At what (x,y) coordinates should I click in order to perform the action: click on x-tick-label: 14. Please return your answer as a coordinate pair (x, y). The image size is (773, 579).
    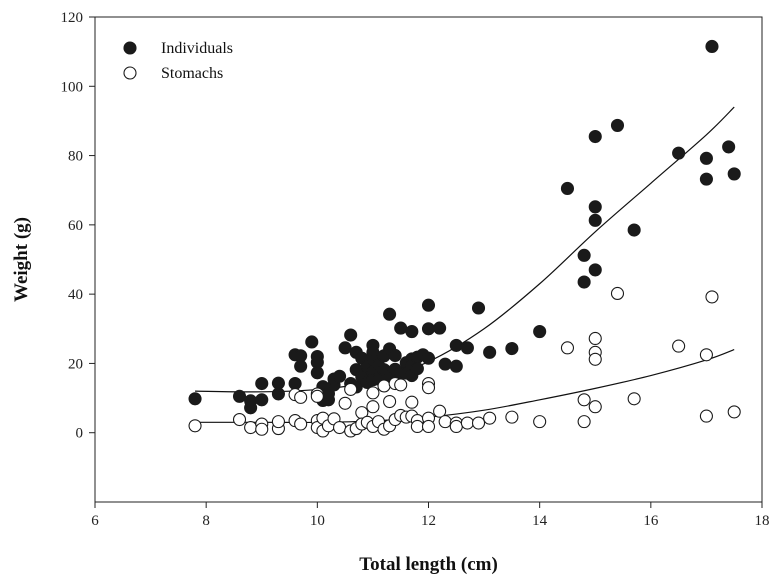
    Looking at the image, I should click on (540, 521).